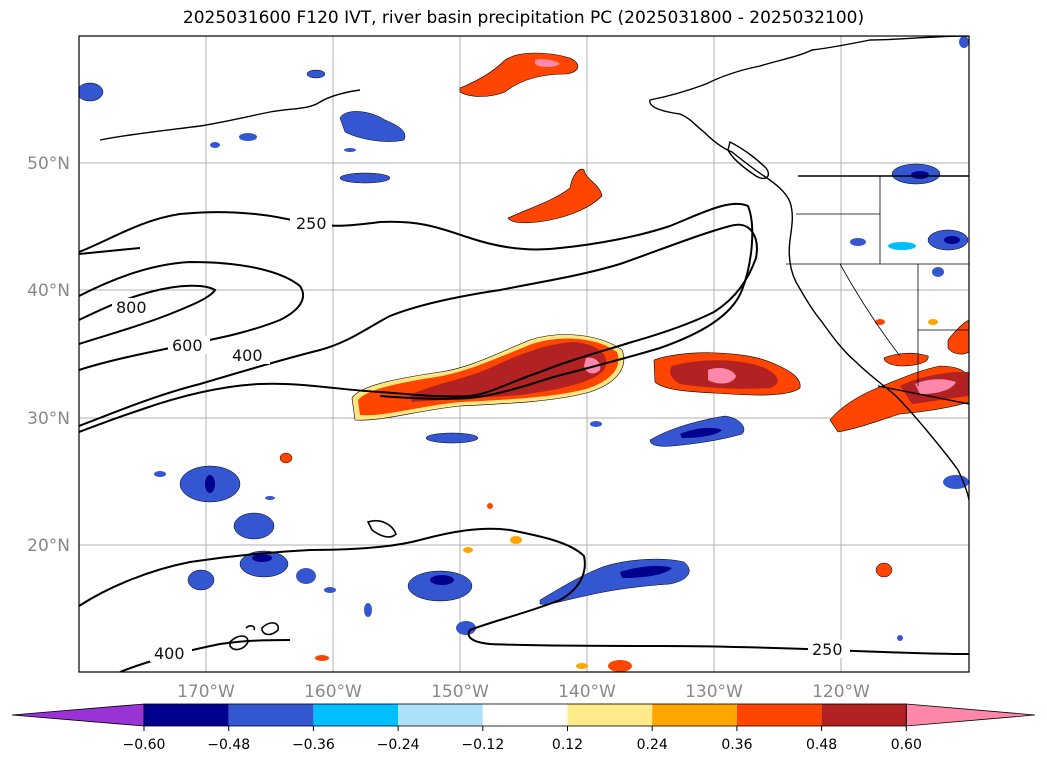  What do you see at coordinates (110, 251) in the screenshot?
I see `ivt-contour-250-west` at bounding box center [110, 251].